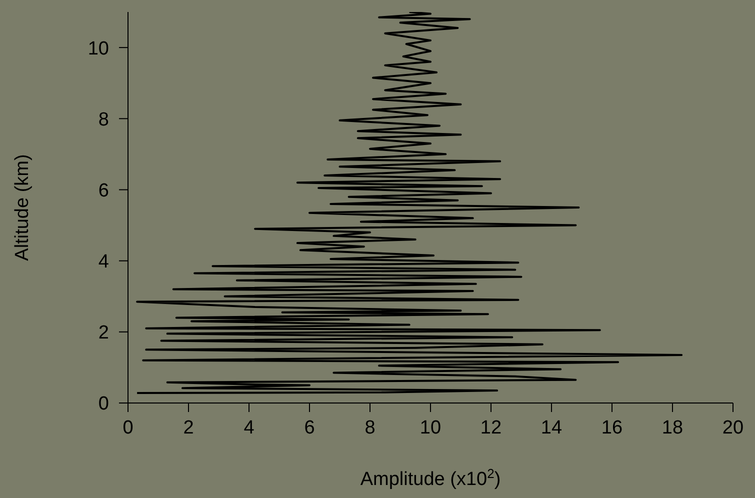 This screenshot has width=755, height=498. Describe the element at coordinates (249, 427) in the screenshot. I see `x-tick-label: 4` at that location.